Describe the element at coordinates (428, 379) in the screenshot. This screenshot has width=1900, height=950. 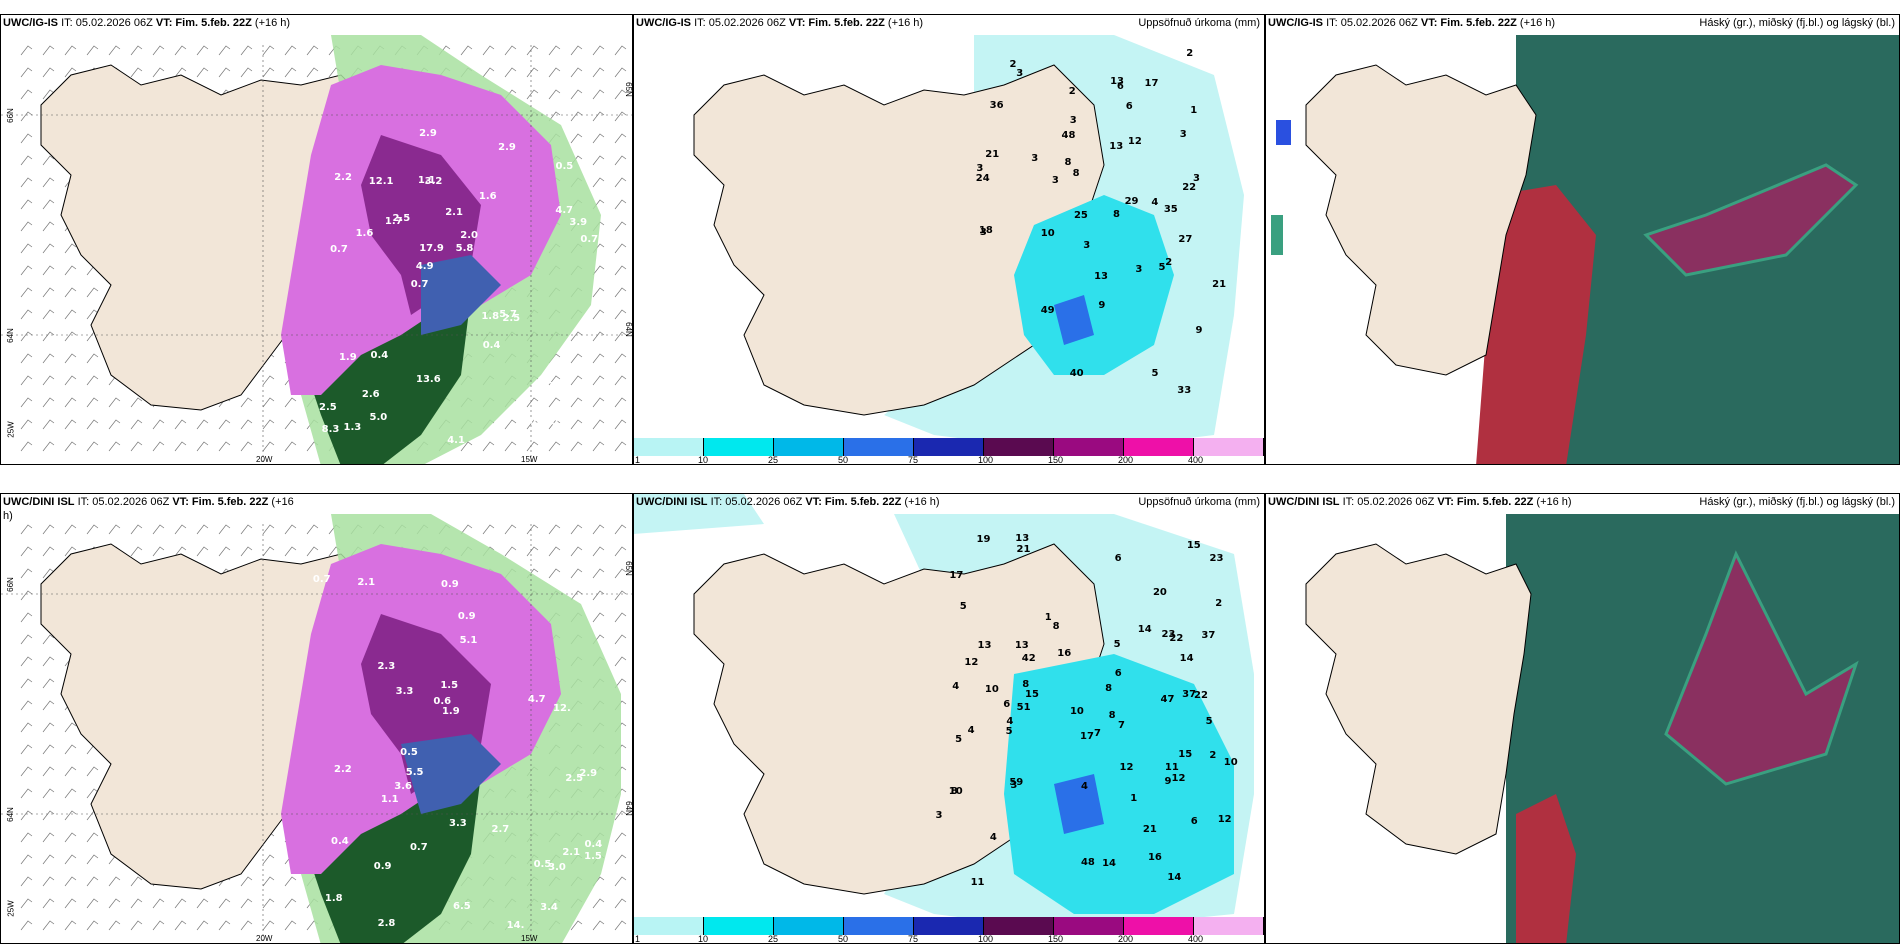
I see `map-value-label: 13.6` at that location.